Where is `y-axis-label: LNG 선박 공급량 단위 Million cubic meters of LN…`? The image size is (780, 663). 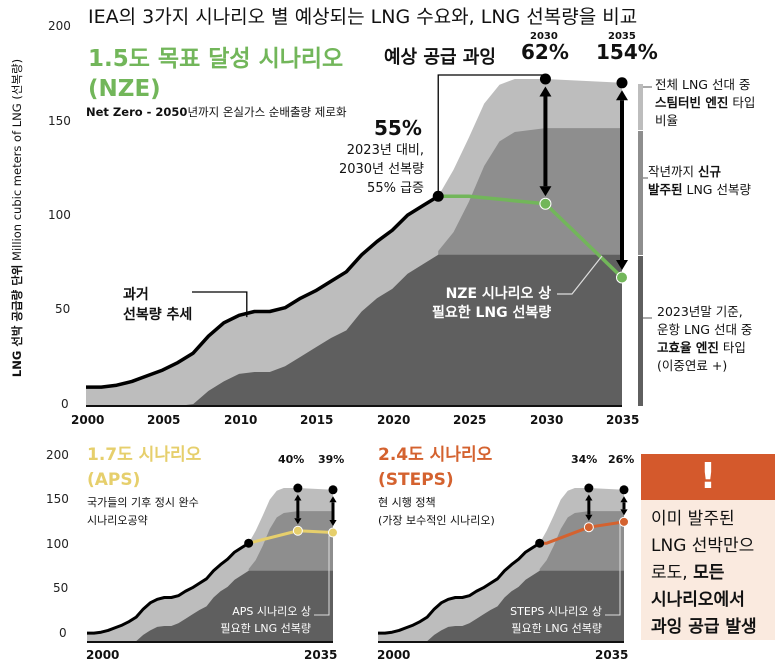
y-axis-label: LNG 선박 공급량 단위 Million cubic meters of LN… is located at coordinates (17, 218).